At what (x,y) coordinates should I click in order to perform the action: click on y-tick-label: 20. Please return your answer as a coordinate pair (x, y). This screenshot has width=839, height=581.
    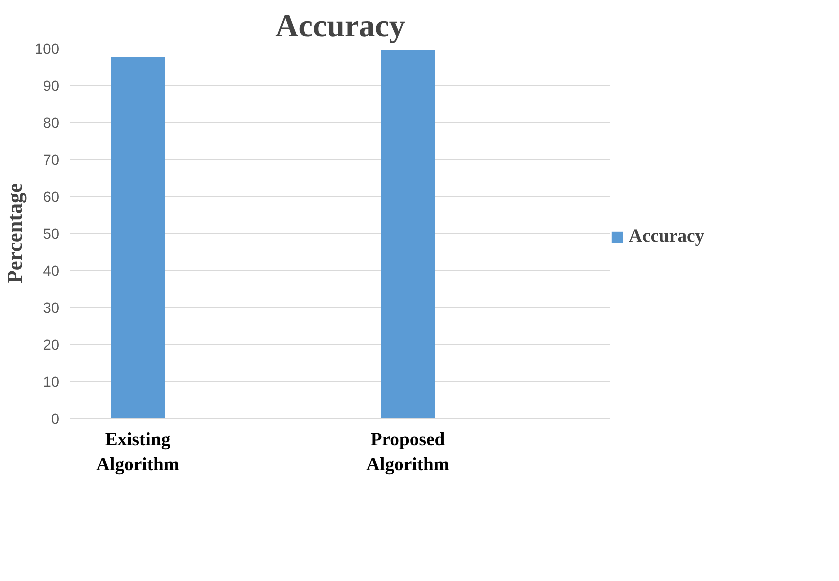
    Looking at the image, I should click on (51, 346).